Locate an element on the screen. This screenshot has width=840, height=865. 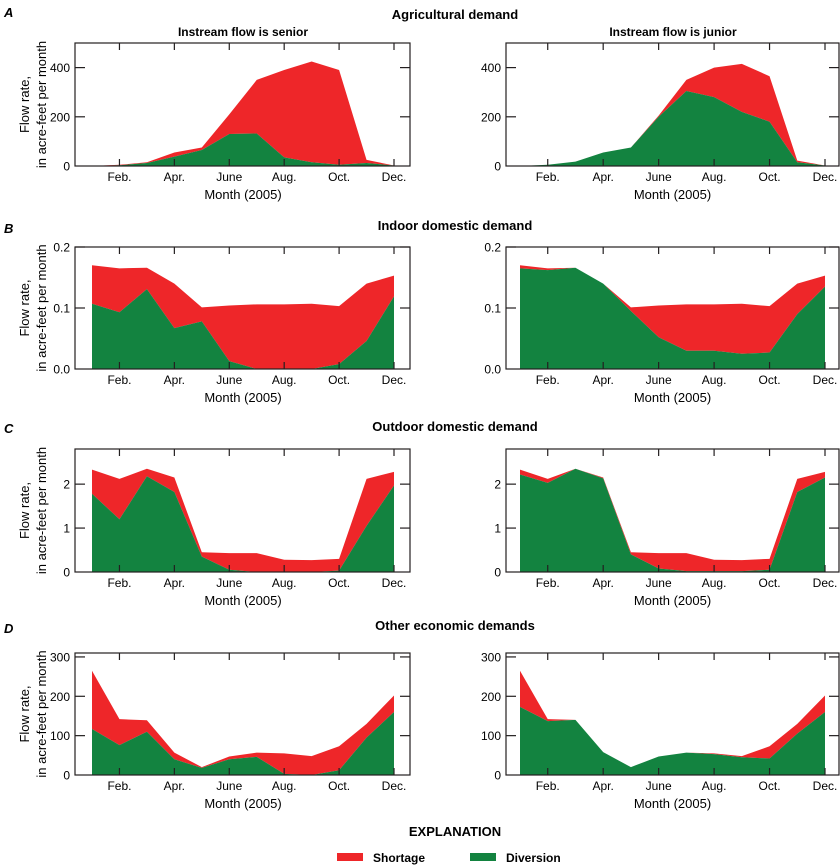
legend-title: EXPLANATION is located at coordinates (455, 831).